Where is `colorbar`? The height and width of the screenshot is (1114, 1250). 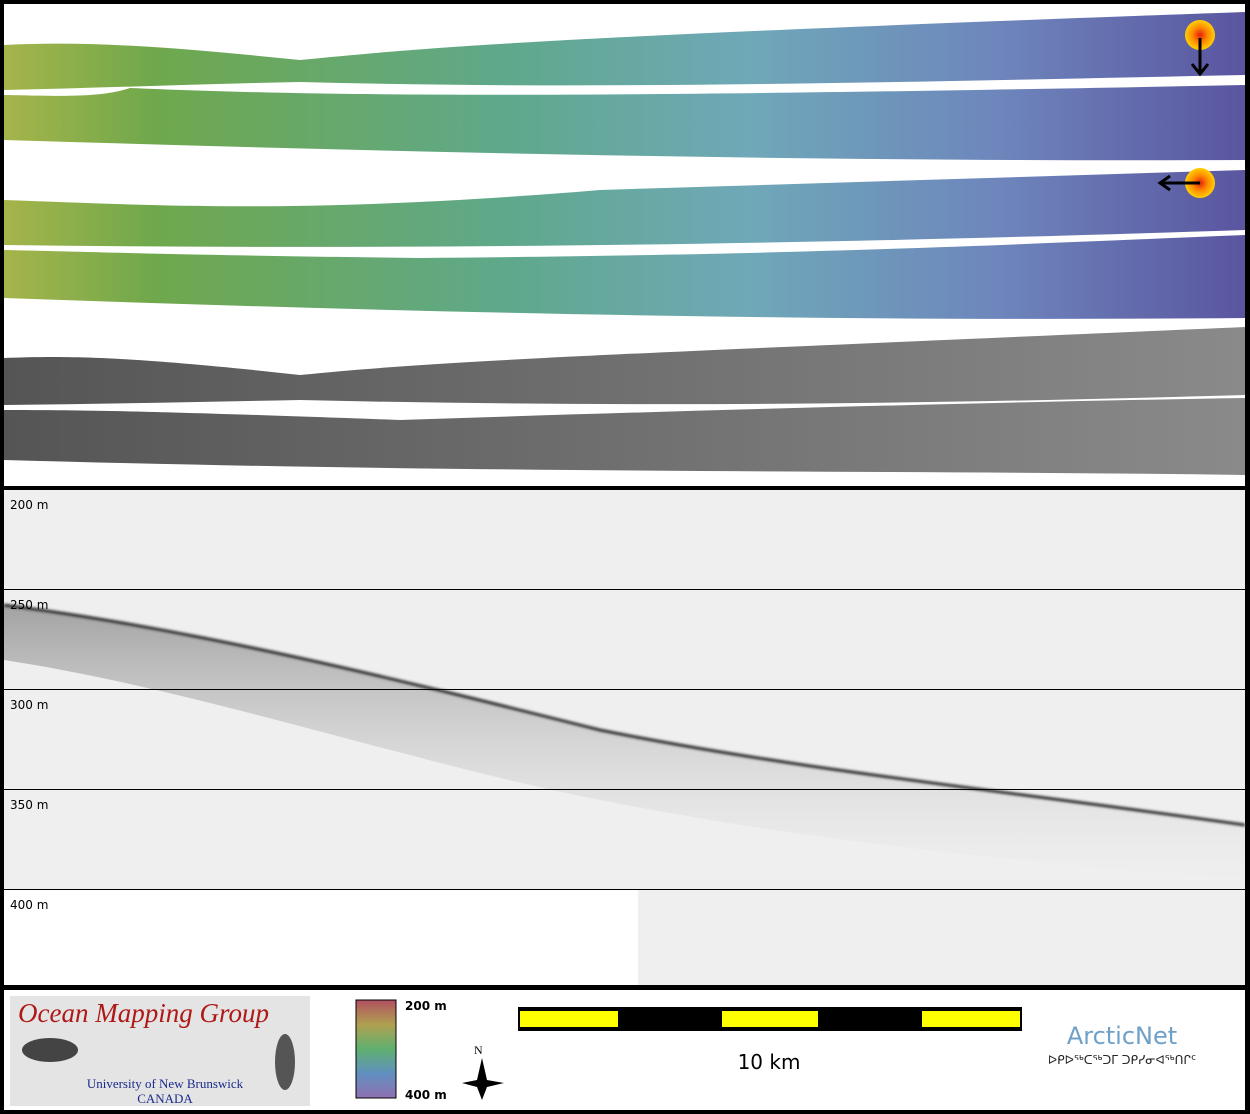 colorbar is located at coordinates (376, 1049).